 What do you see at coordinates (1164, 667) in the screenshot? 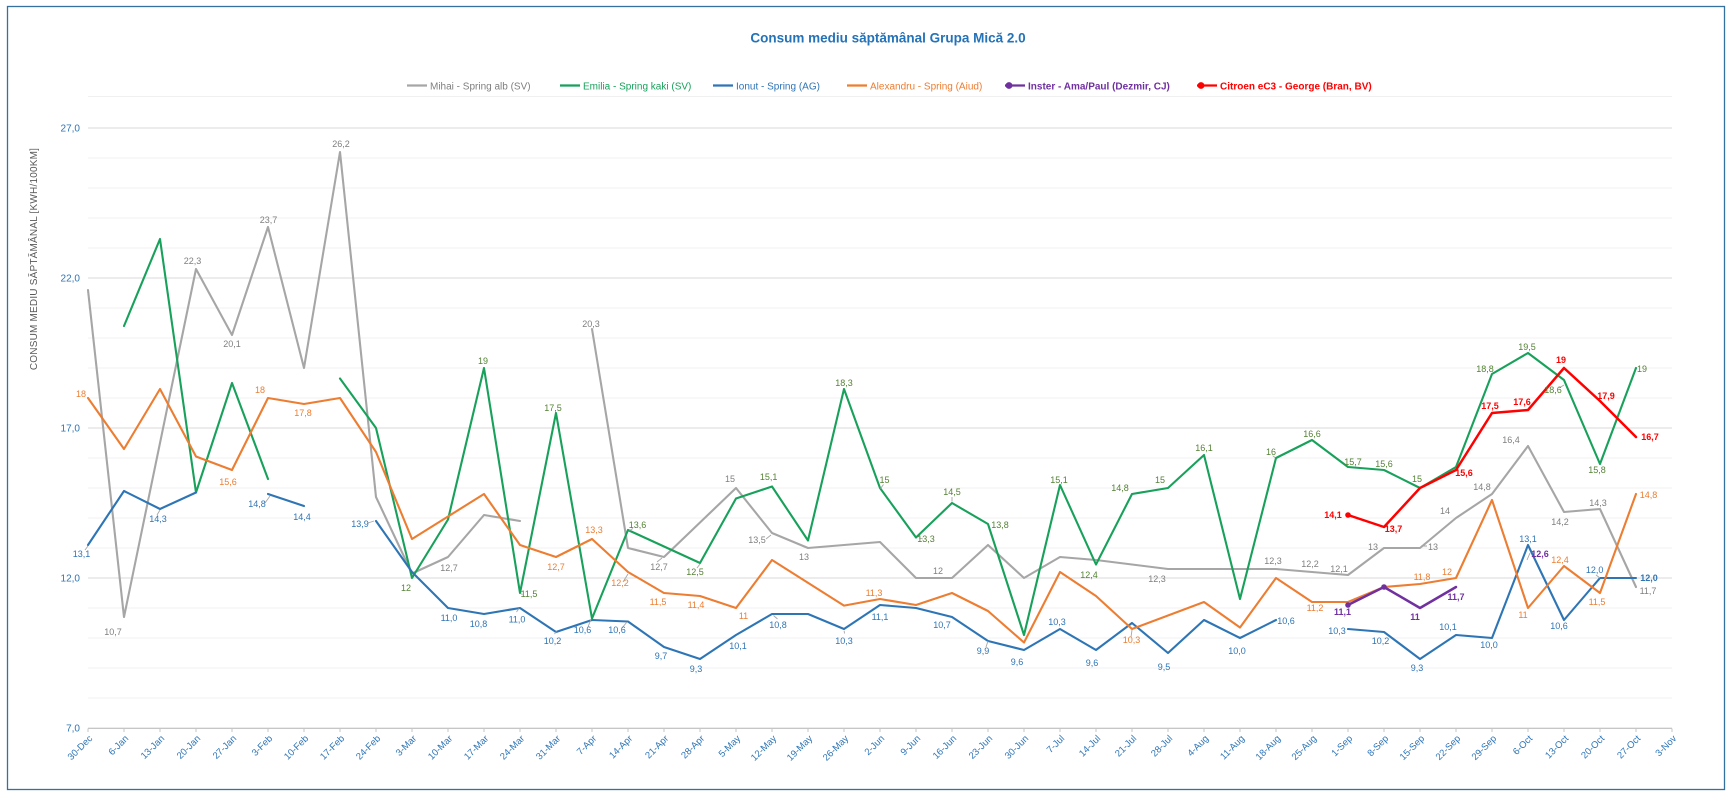
I see `svg-text: 9,5` at bounding box center [1164, 667].